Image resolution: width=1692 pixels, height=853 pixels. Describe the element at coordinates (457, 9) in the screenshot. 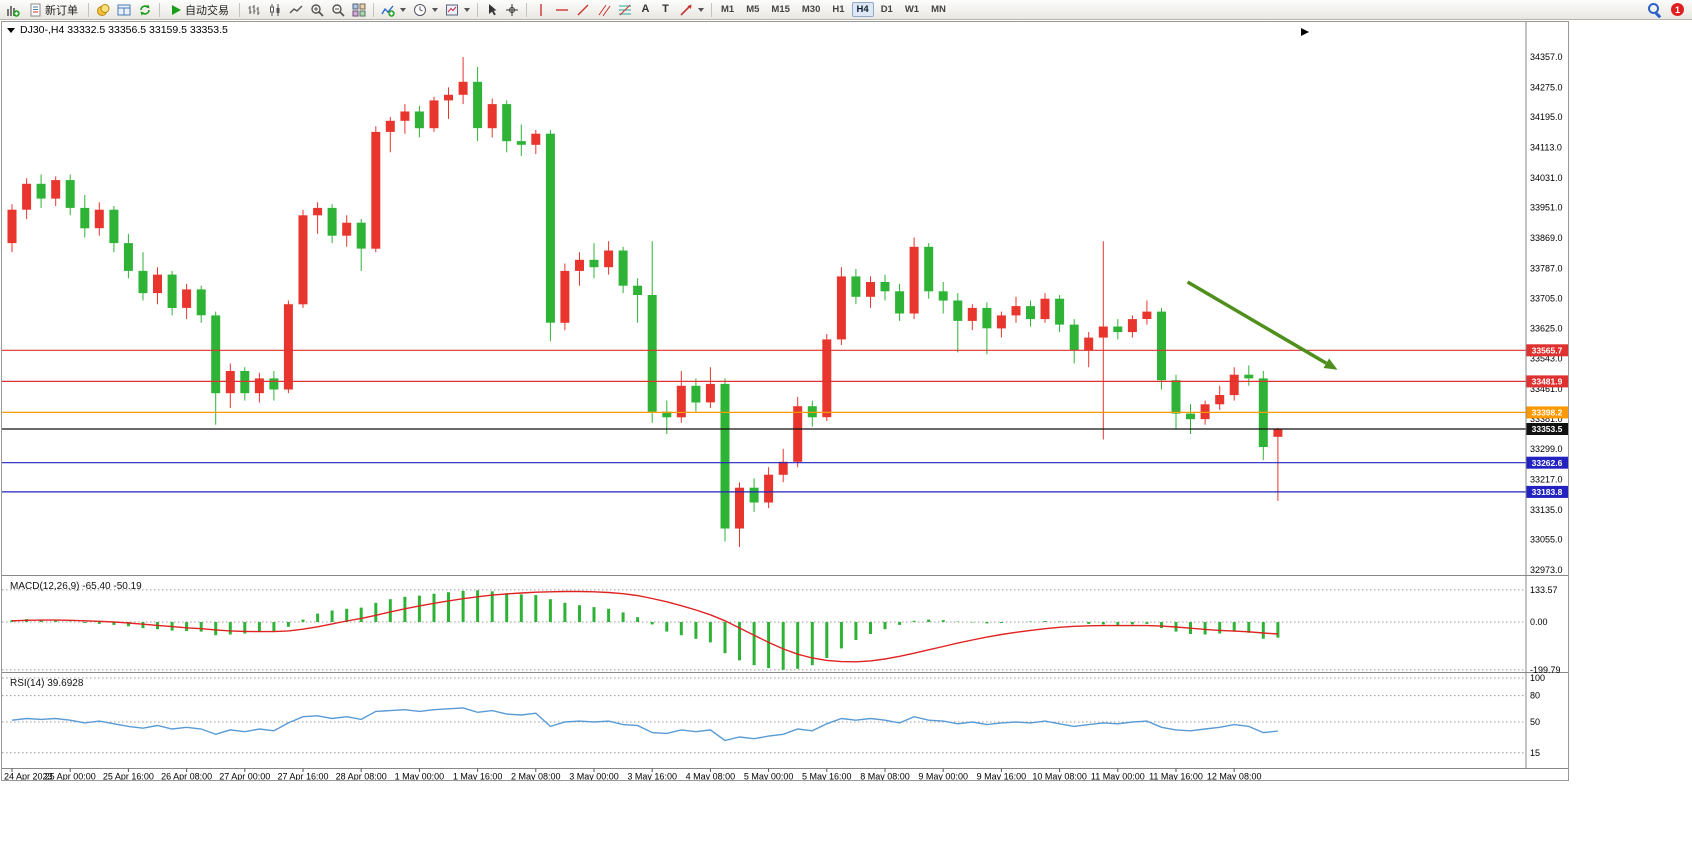

I see `templates-button` at that location.